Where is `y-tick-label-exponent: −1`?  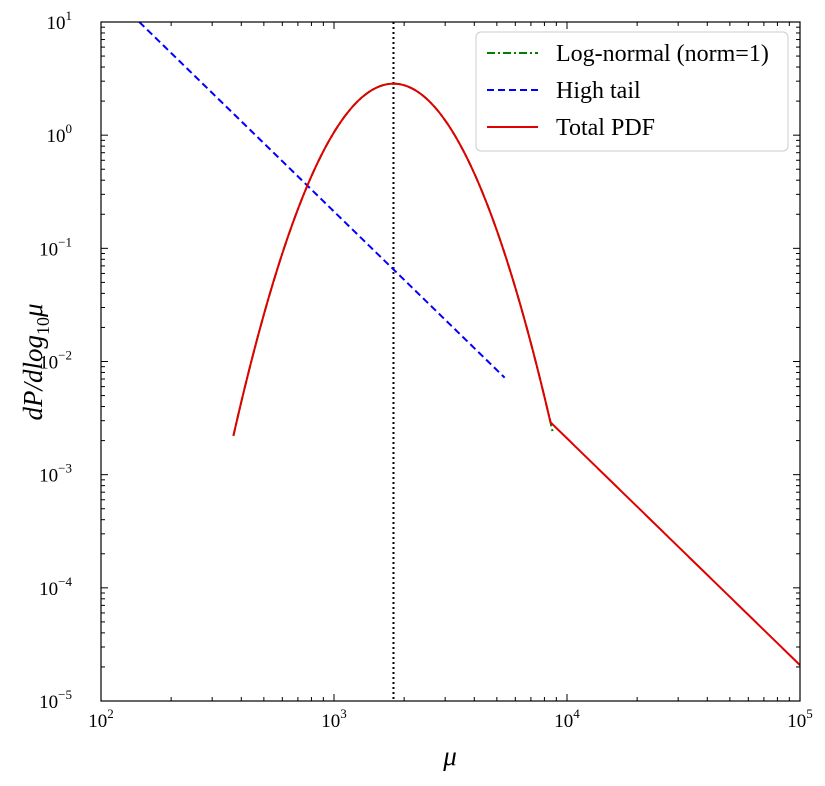 y-tick-label-exponent: −1 is located at coordinates (65, 241).